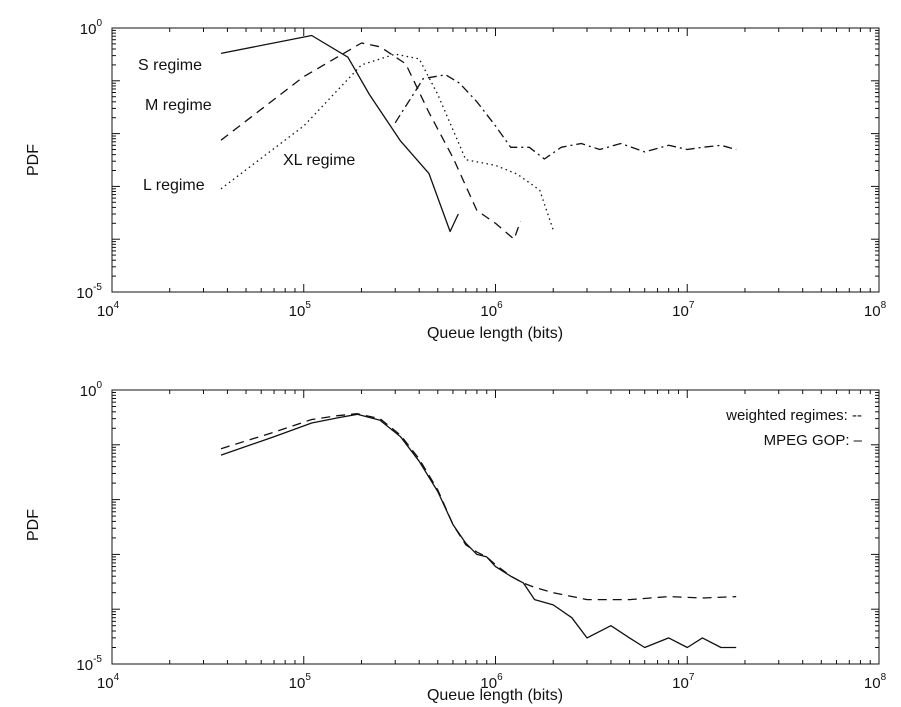 Image resolution: width=901 pixels, height=707 pixels. Describe the element at coordinates (33, 525) in the screenshot. I see `y-axis-label-bottom: PDF` at that location.